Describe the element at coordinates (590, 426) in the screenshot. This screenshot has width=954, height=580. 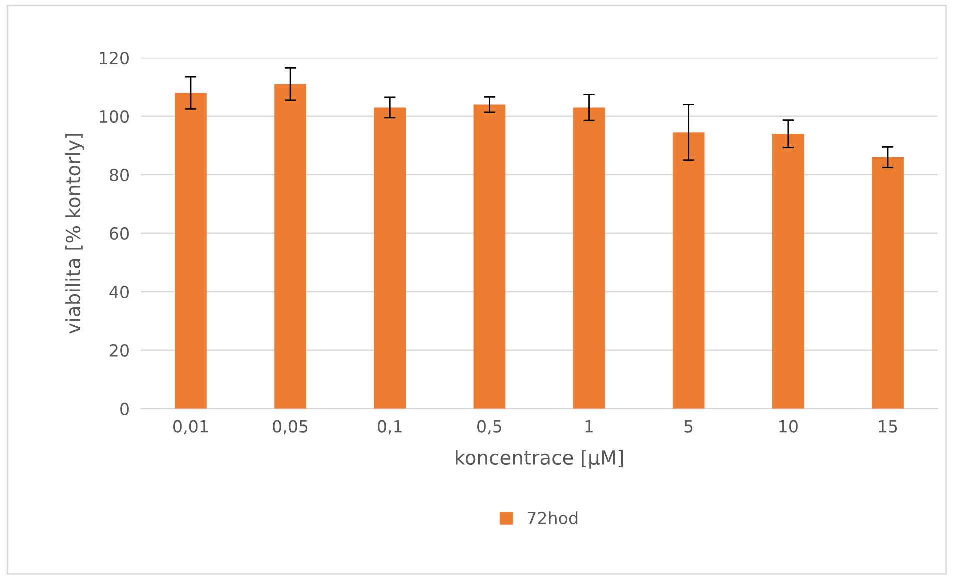
I see `x-tick-label: 1` at that location.